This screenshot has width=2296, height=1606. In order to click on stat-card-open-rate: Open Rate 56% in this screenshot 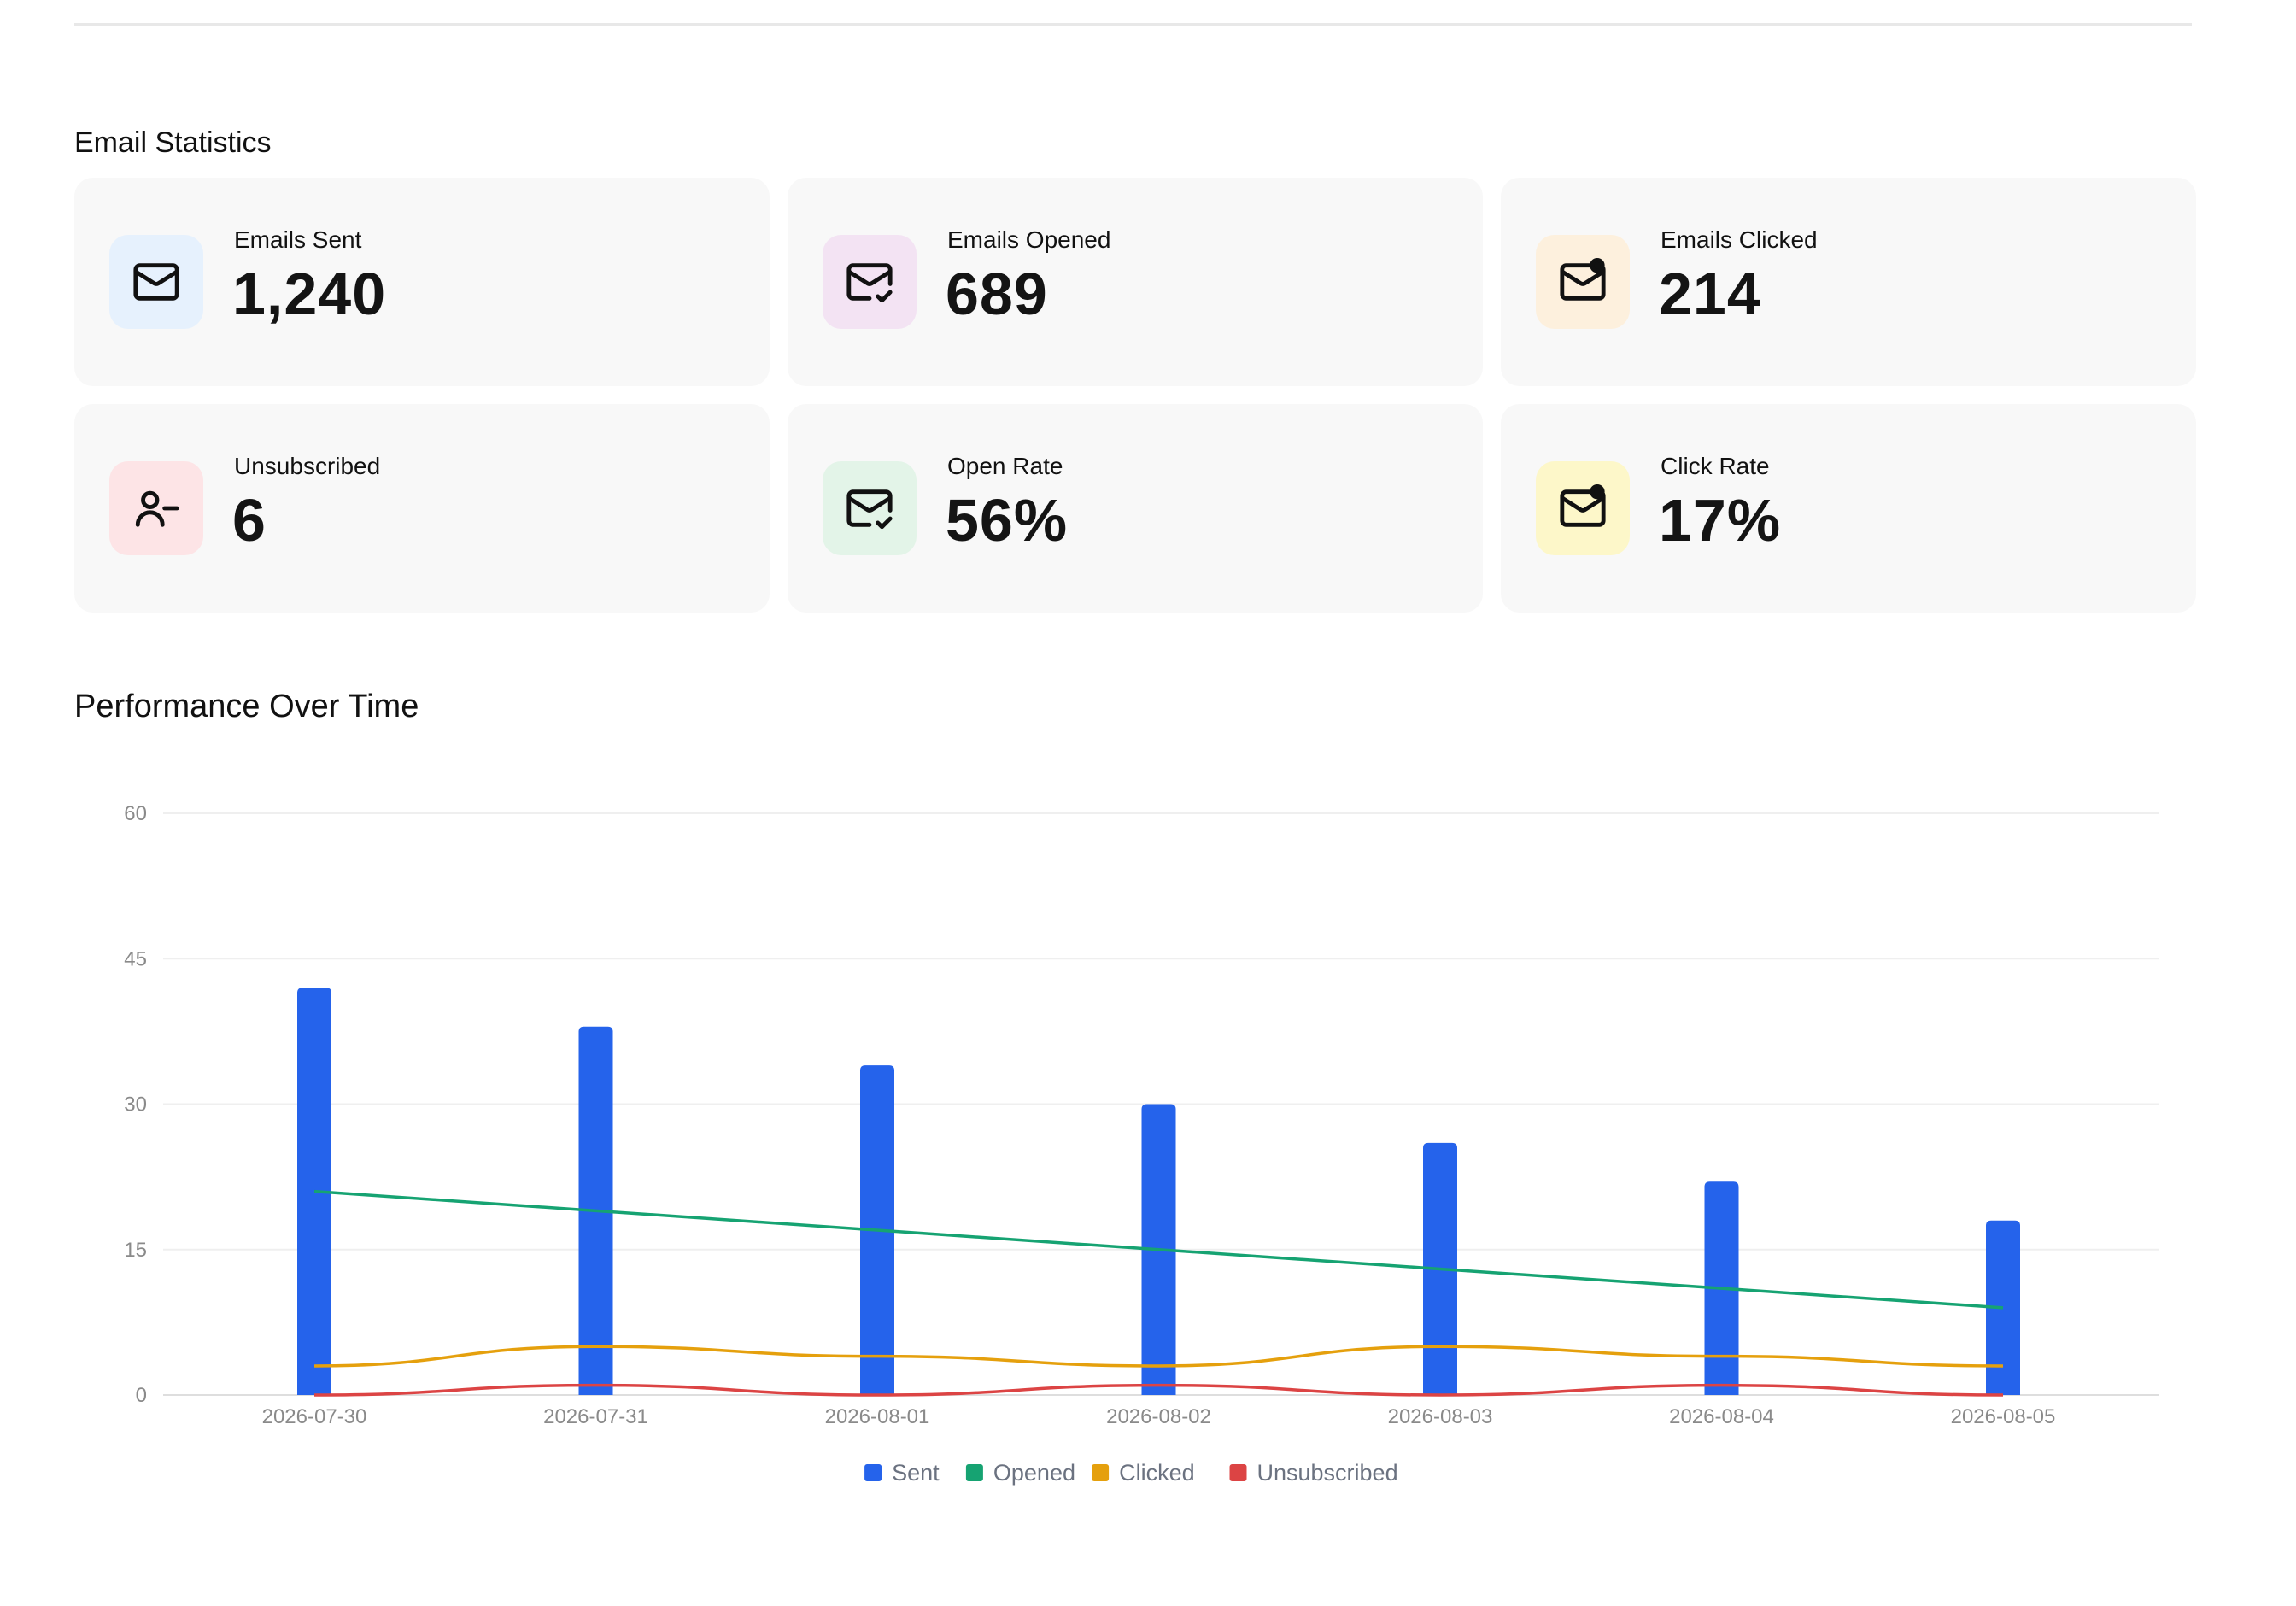, I will do `click(1135, 508)`.